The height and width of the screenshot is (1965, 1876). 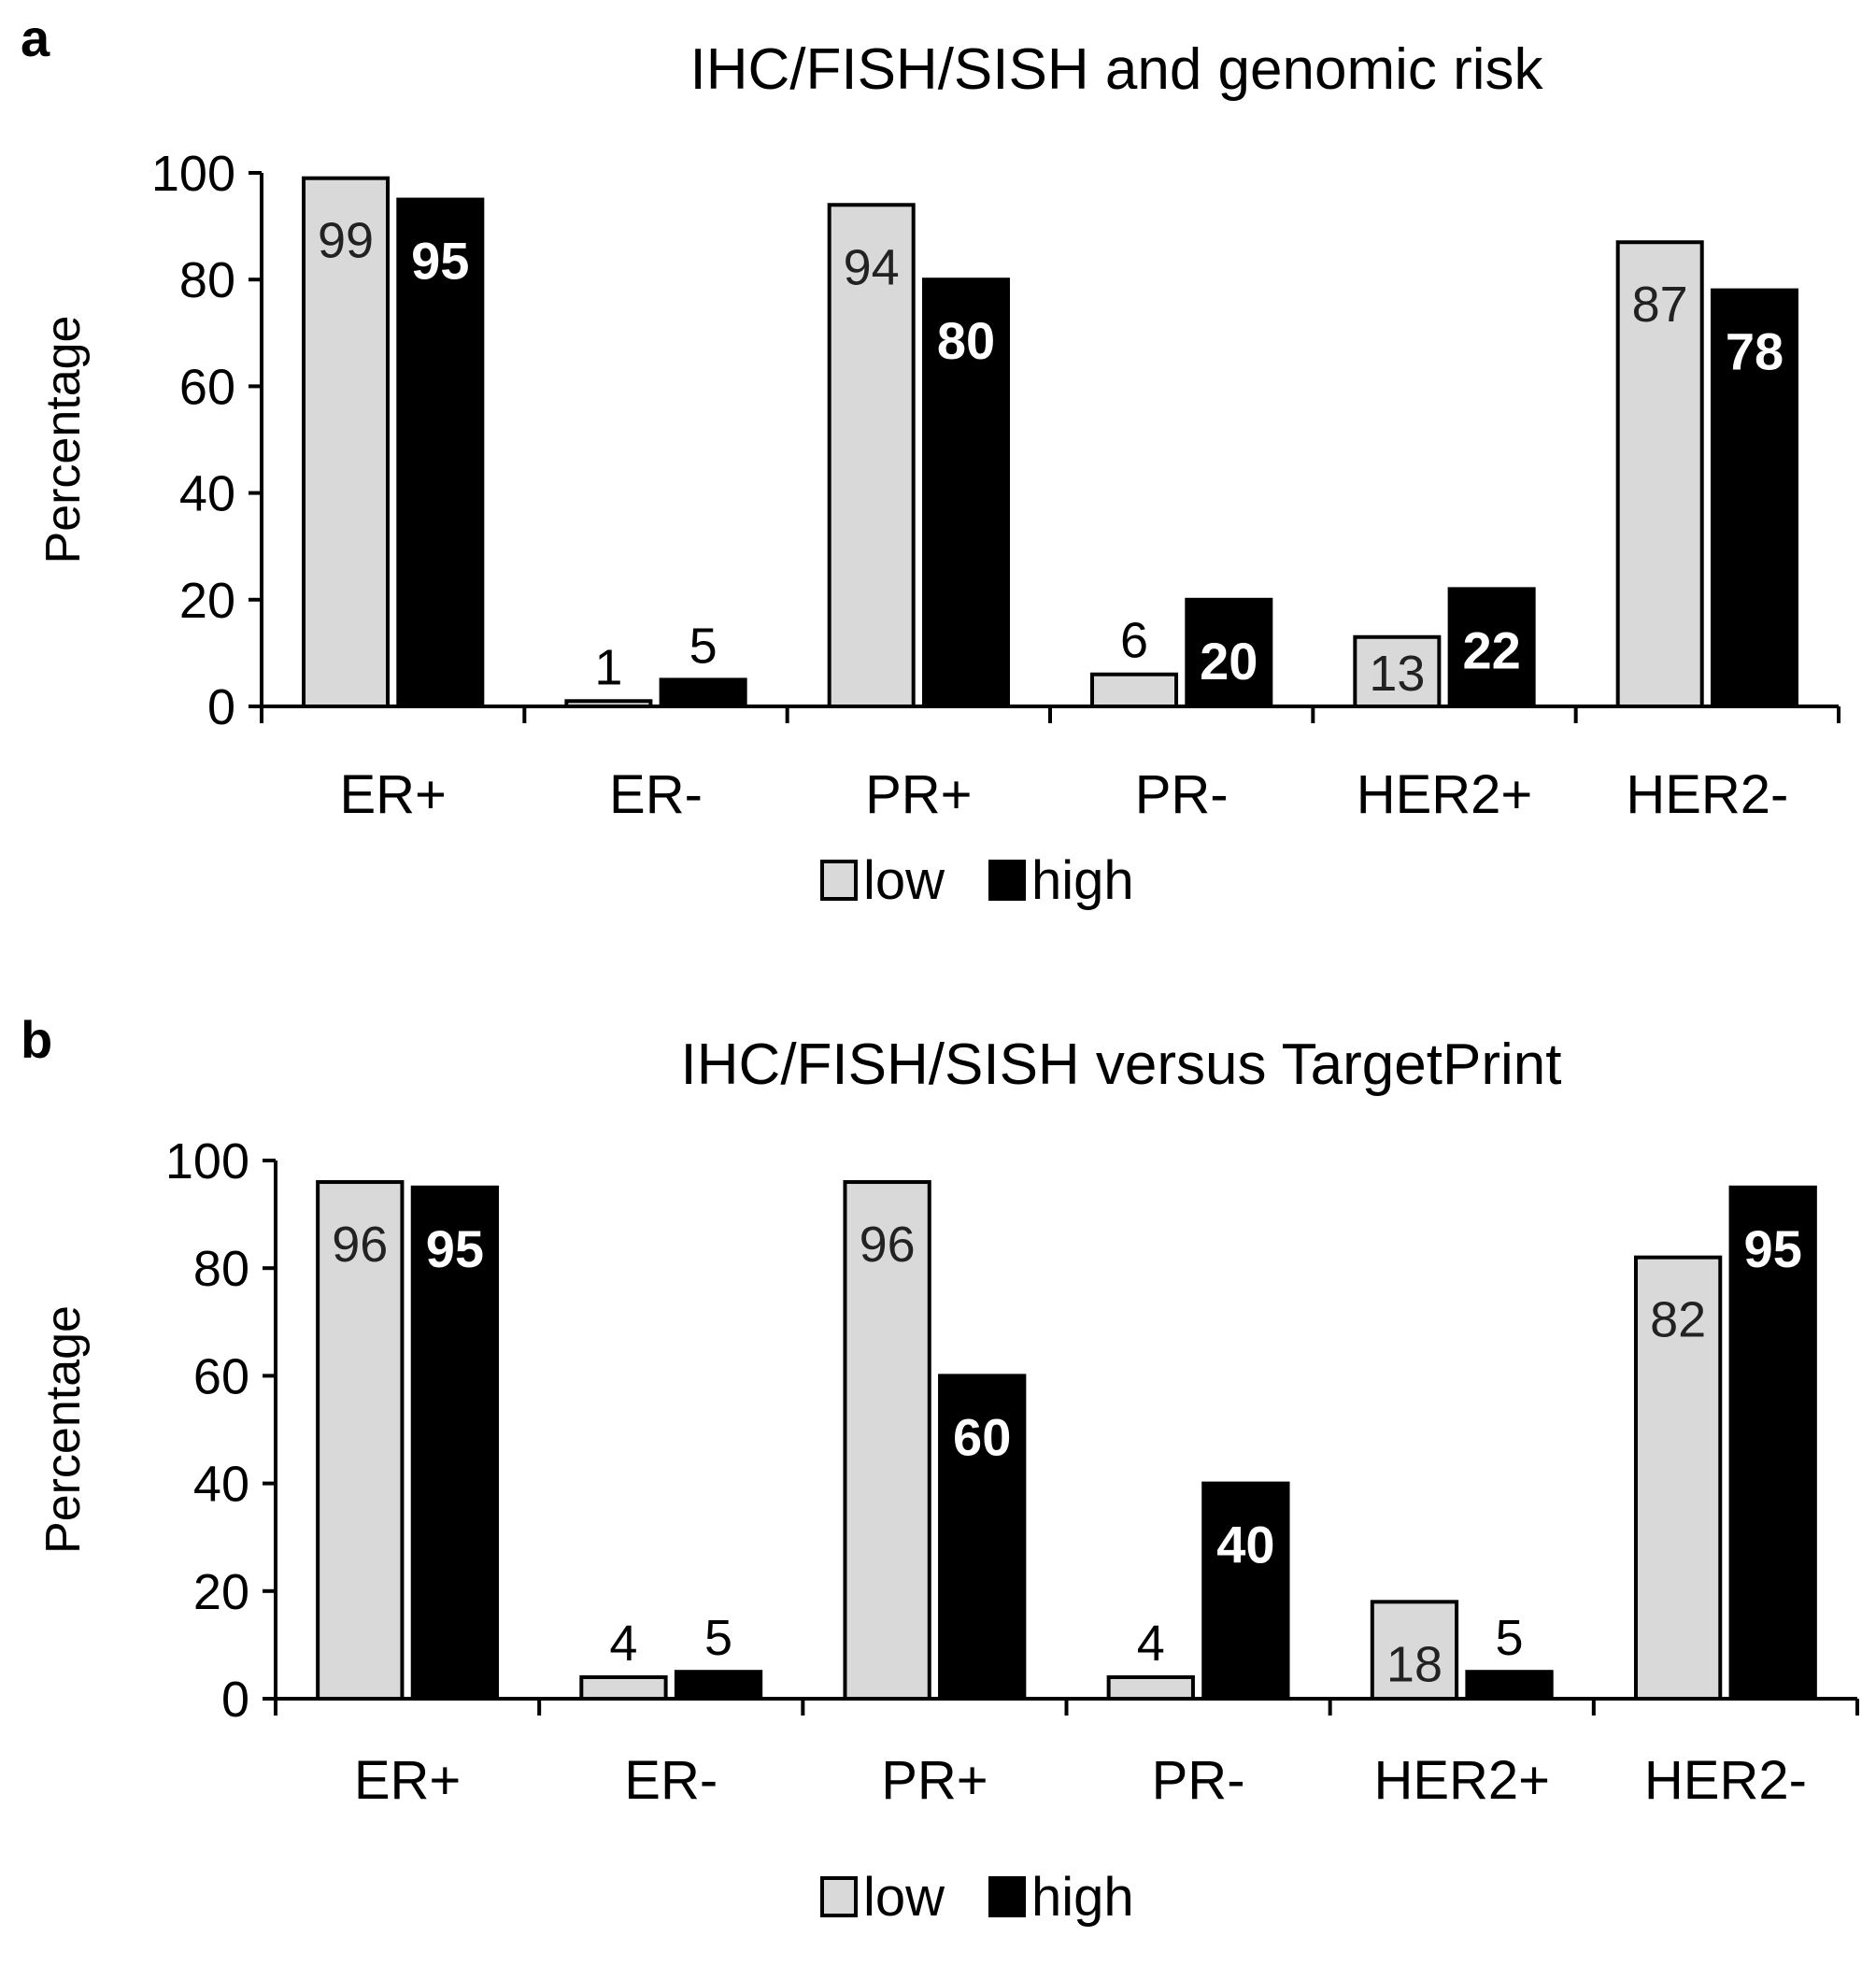 What do you see at coordinates (1245, 1545) in the screenshot?
I see `data-label: 40` at bounding box center [1245, 1545].